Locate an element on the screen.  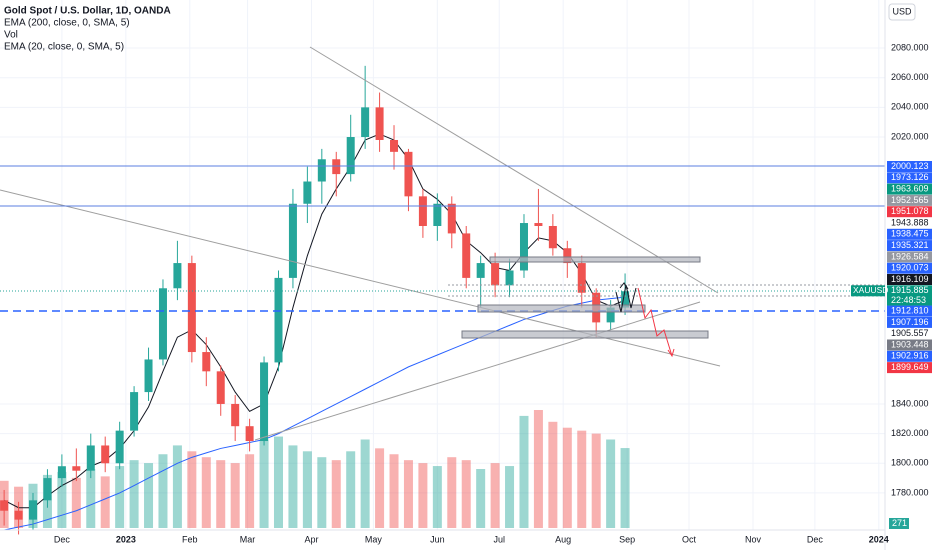
volume-label-box is located at coordinates (899, 523).